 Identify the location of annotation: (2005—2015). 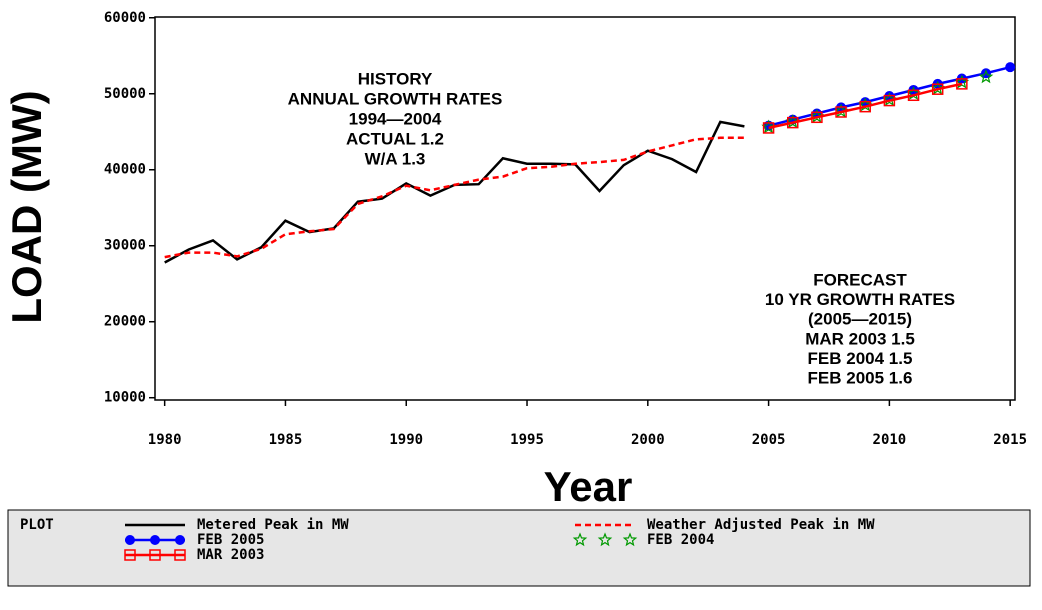
(860, 319).